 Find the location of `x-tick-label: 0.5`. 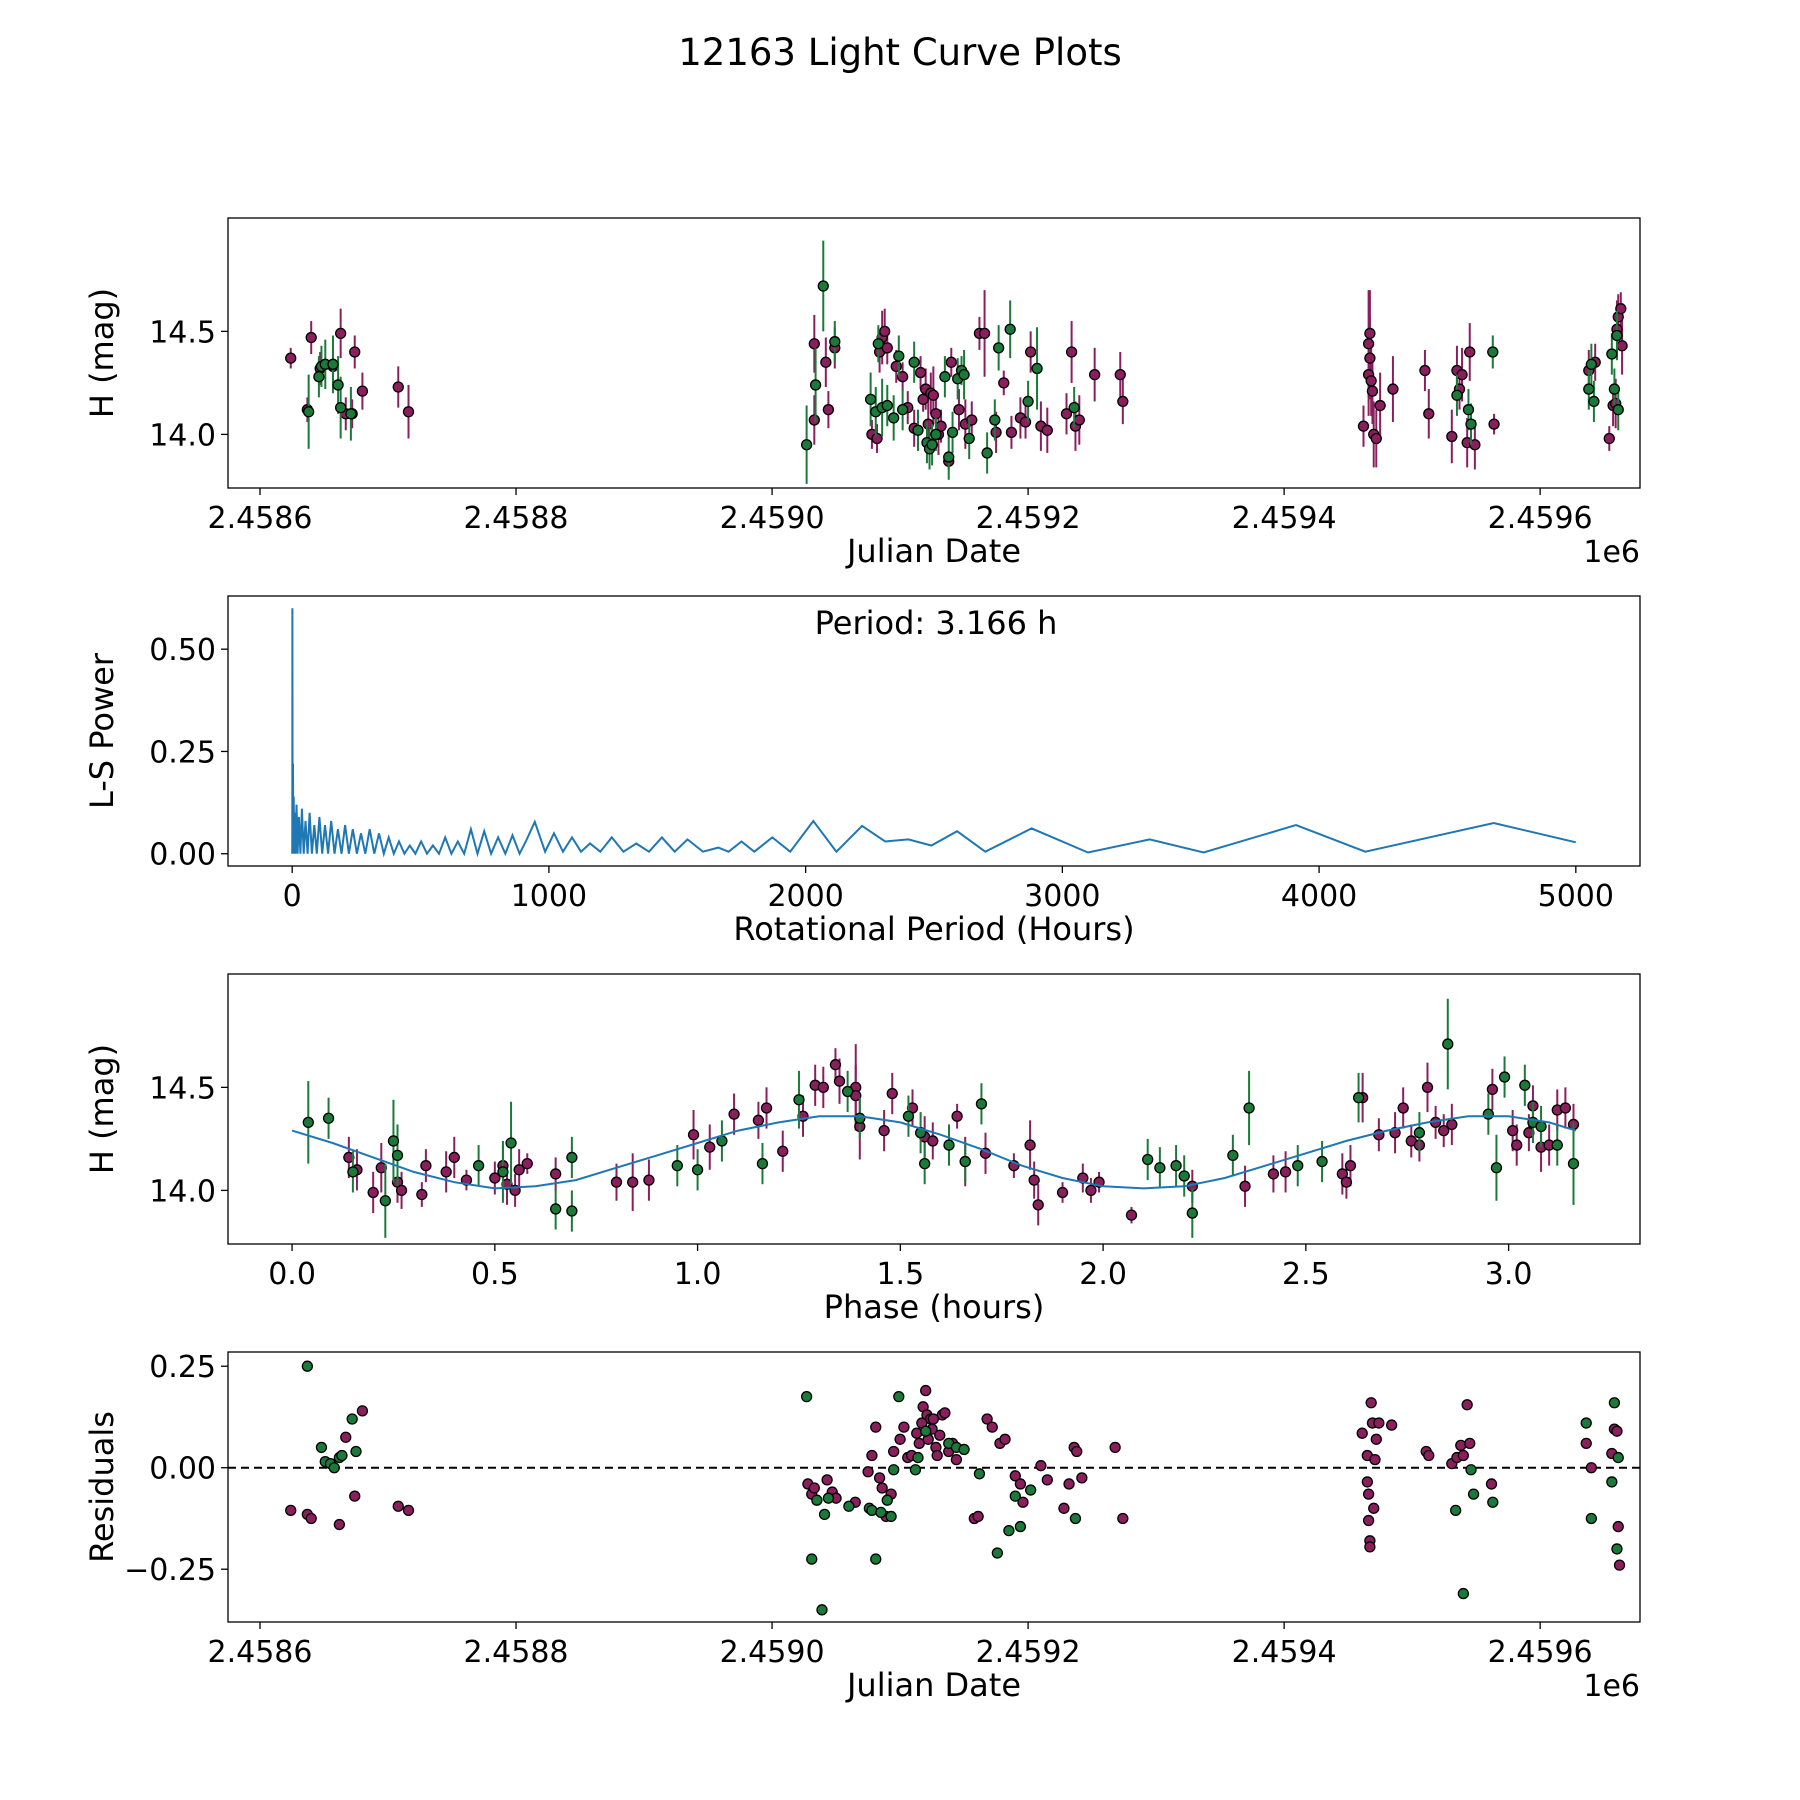

x-tick-label: 0.5 is located at coordinates (495, 1274).